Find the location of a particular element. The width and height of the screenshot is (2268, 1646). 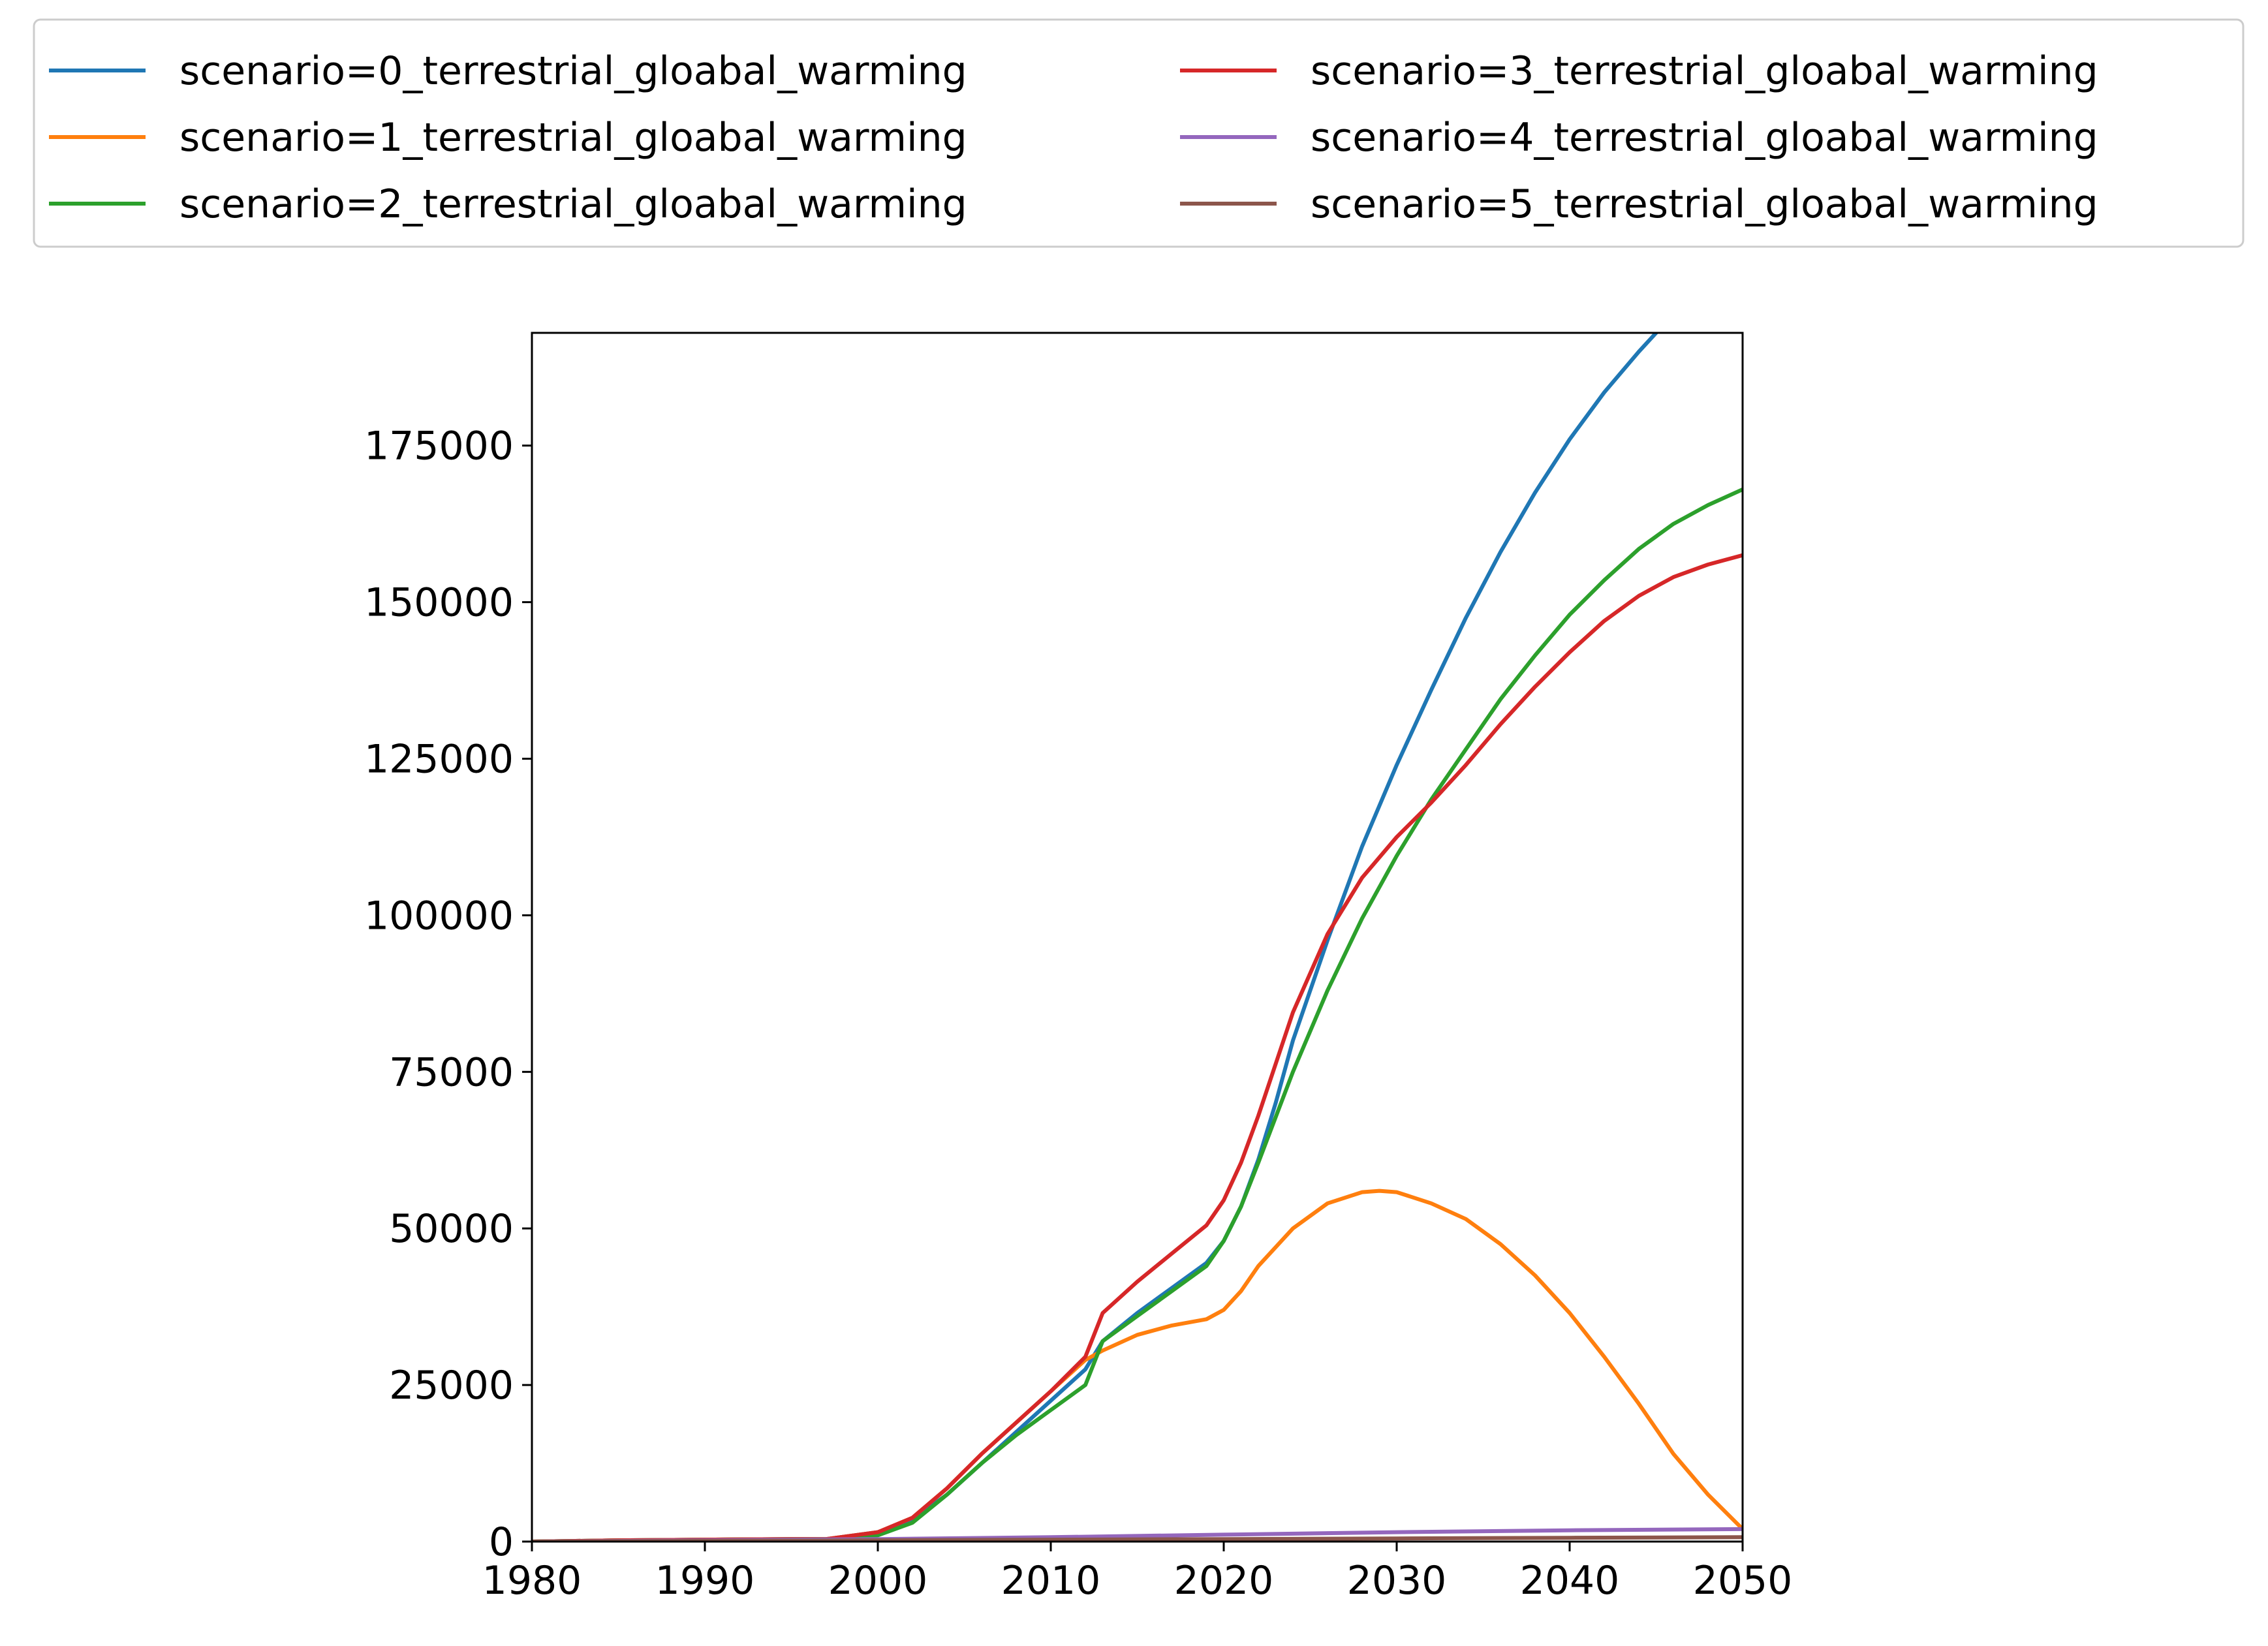

y-tick-label: 75000 is located at coordinates (451, 1072).